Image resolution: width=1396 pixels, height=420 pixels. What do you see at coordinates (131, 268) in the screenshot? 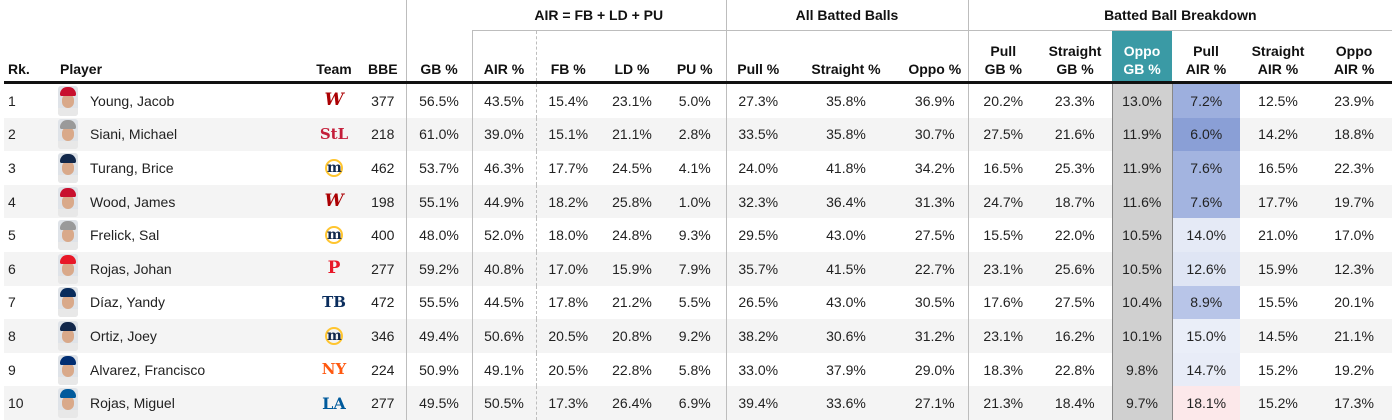
I see `player-name: Rojas, Johan` at bounding box center [131, 268].